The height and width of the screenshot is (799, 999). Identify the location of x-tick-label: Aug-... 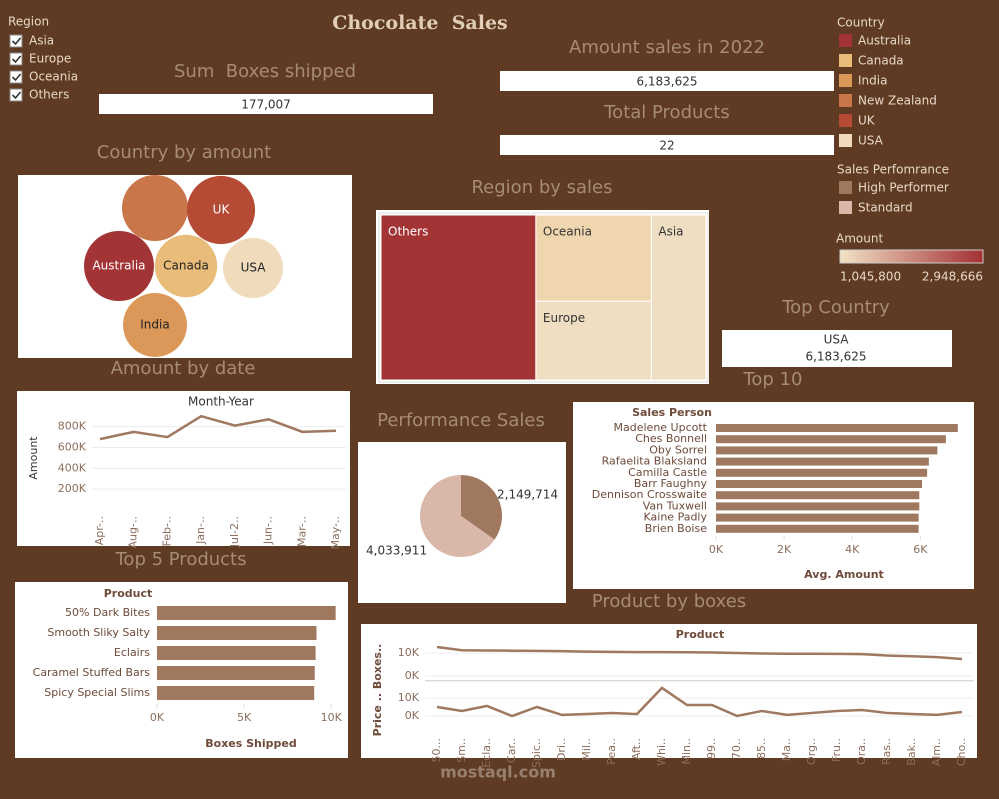
(133, 532).